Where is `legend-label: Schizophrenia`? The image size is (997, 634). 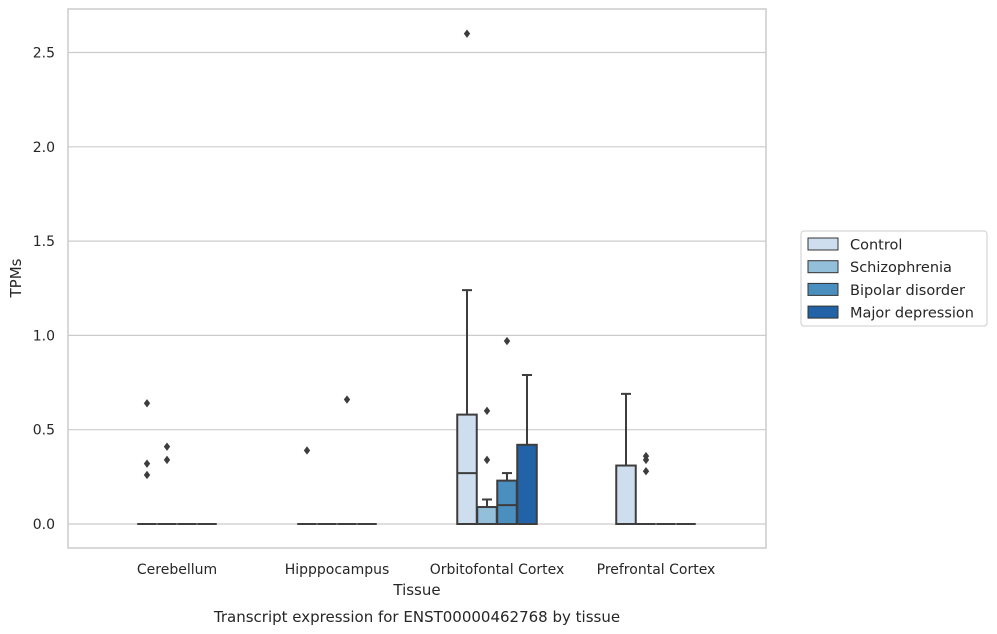 legend-label: Schizophrenia is located at coordinates (901, 268).